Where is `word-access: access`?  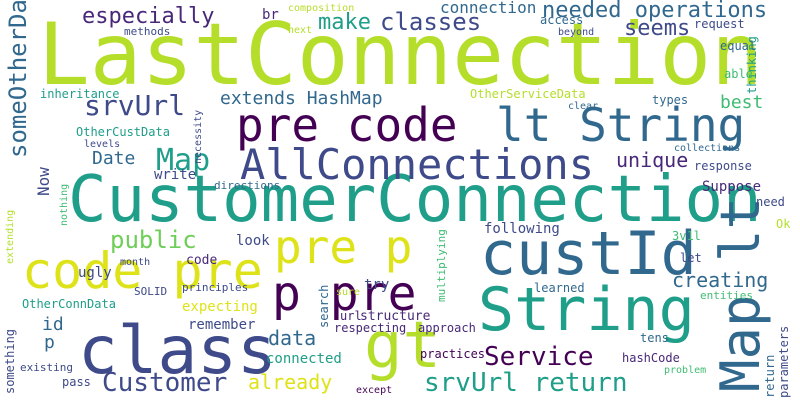 word-access: access is located at coordinates (562, 20).